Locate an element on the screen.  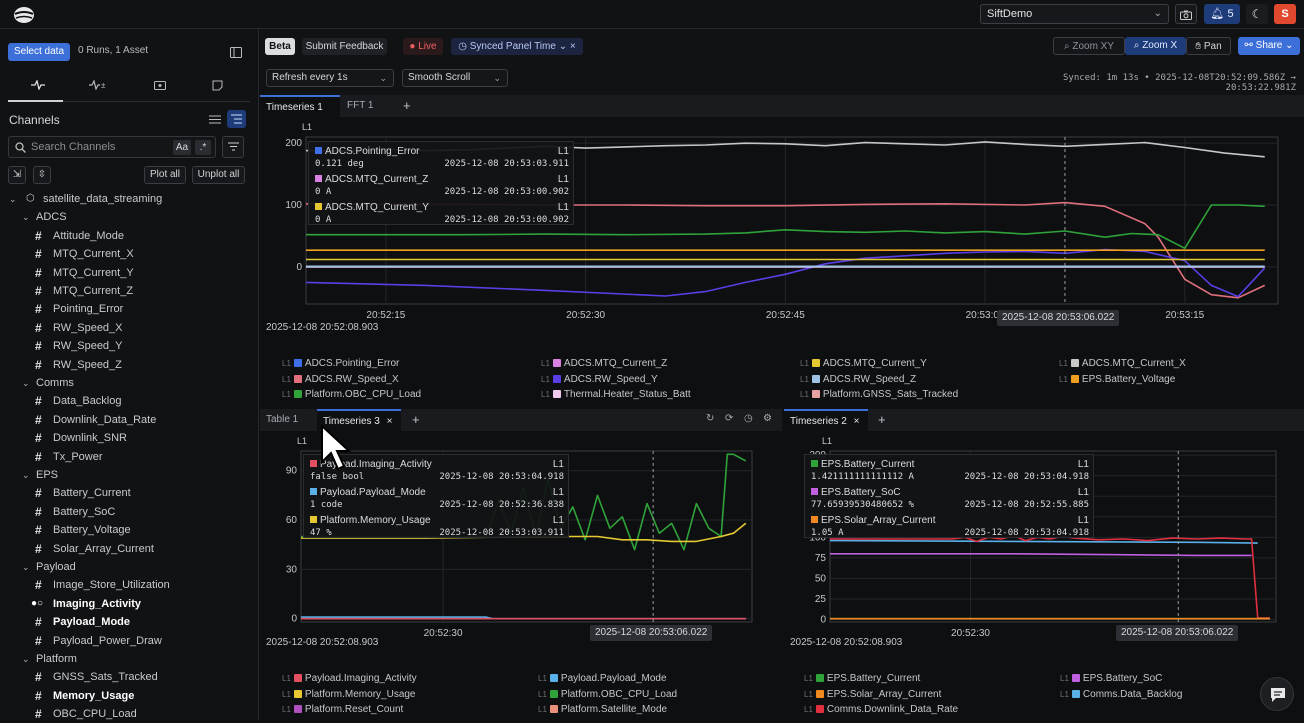
select-data-button: Select data is located at coordinates (39, 52).